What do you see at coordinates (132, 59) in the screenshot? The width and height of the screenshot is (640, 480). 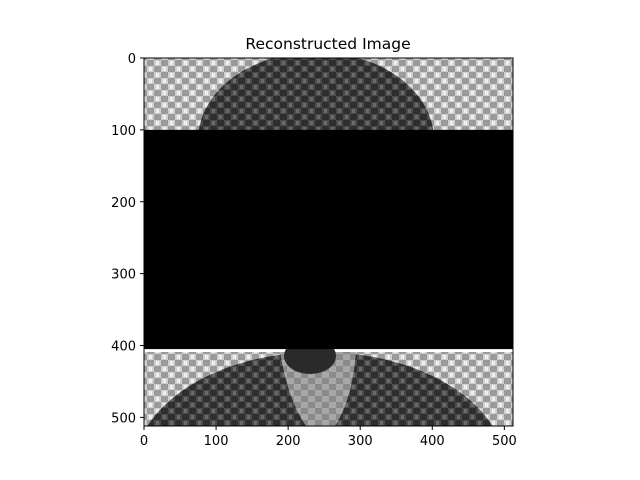 I see `y-tick-label: 0` at bounding box center [132, 59].